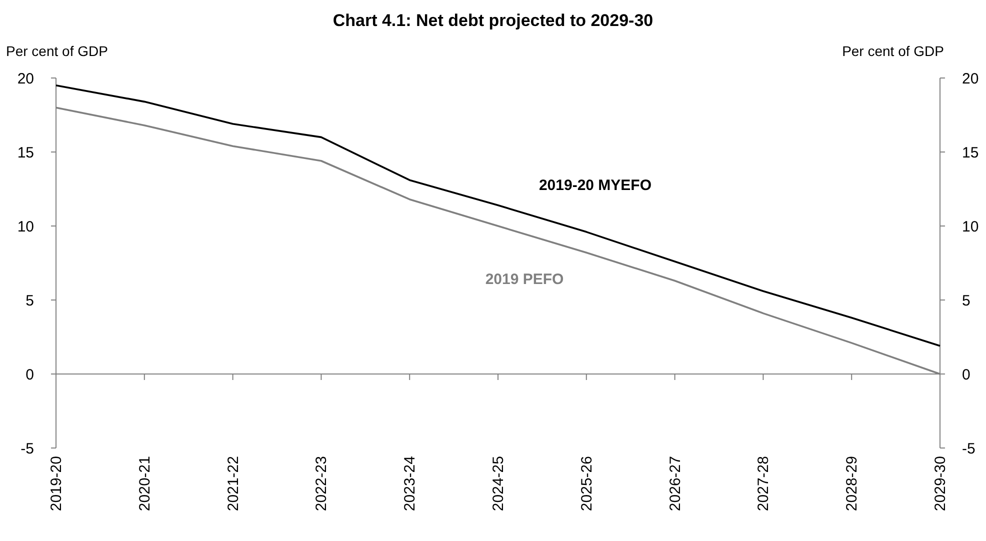  I want to click on y-tick-label: 20, so click(25, 79).